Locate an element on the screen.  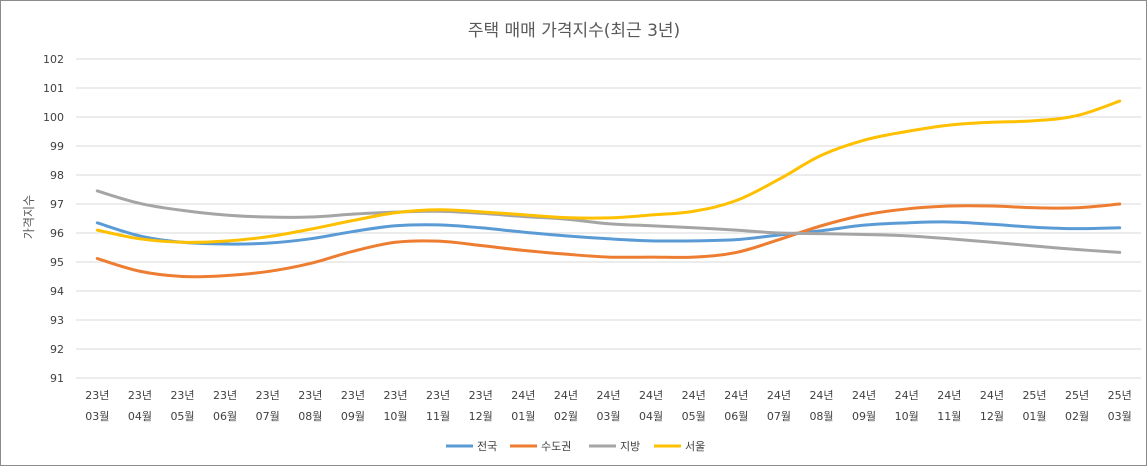
y-tick-label: 92 is located at coordinates (57, 349).